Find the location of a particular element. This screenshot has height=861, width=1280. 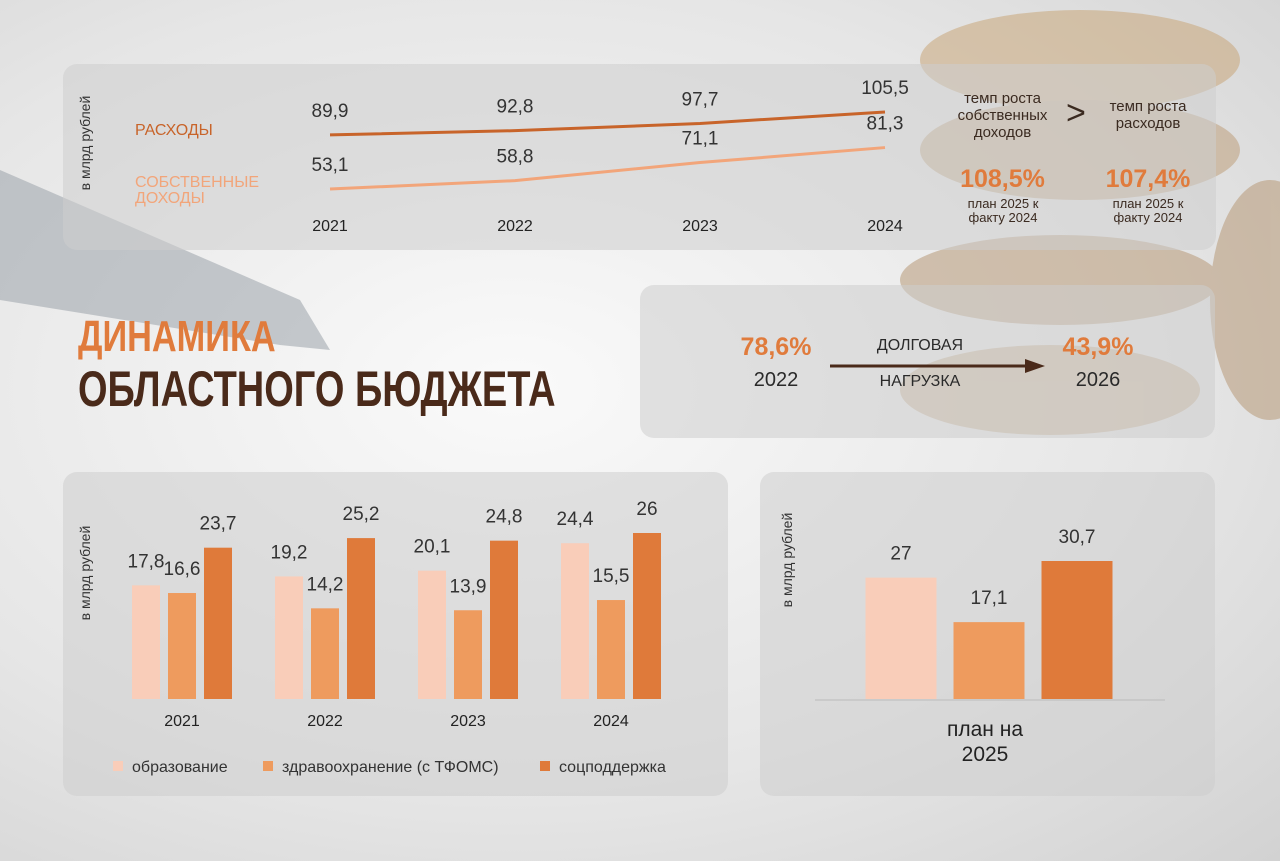

data-label: 19,2 is located at coordinates (289, 552).